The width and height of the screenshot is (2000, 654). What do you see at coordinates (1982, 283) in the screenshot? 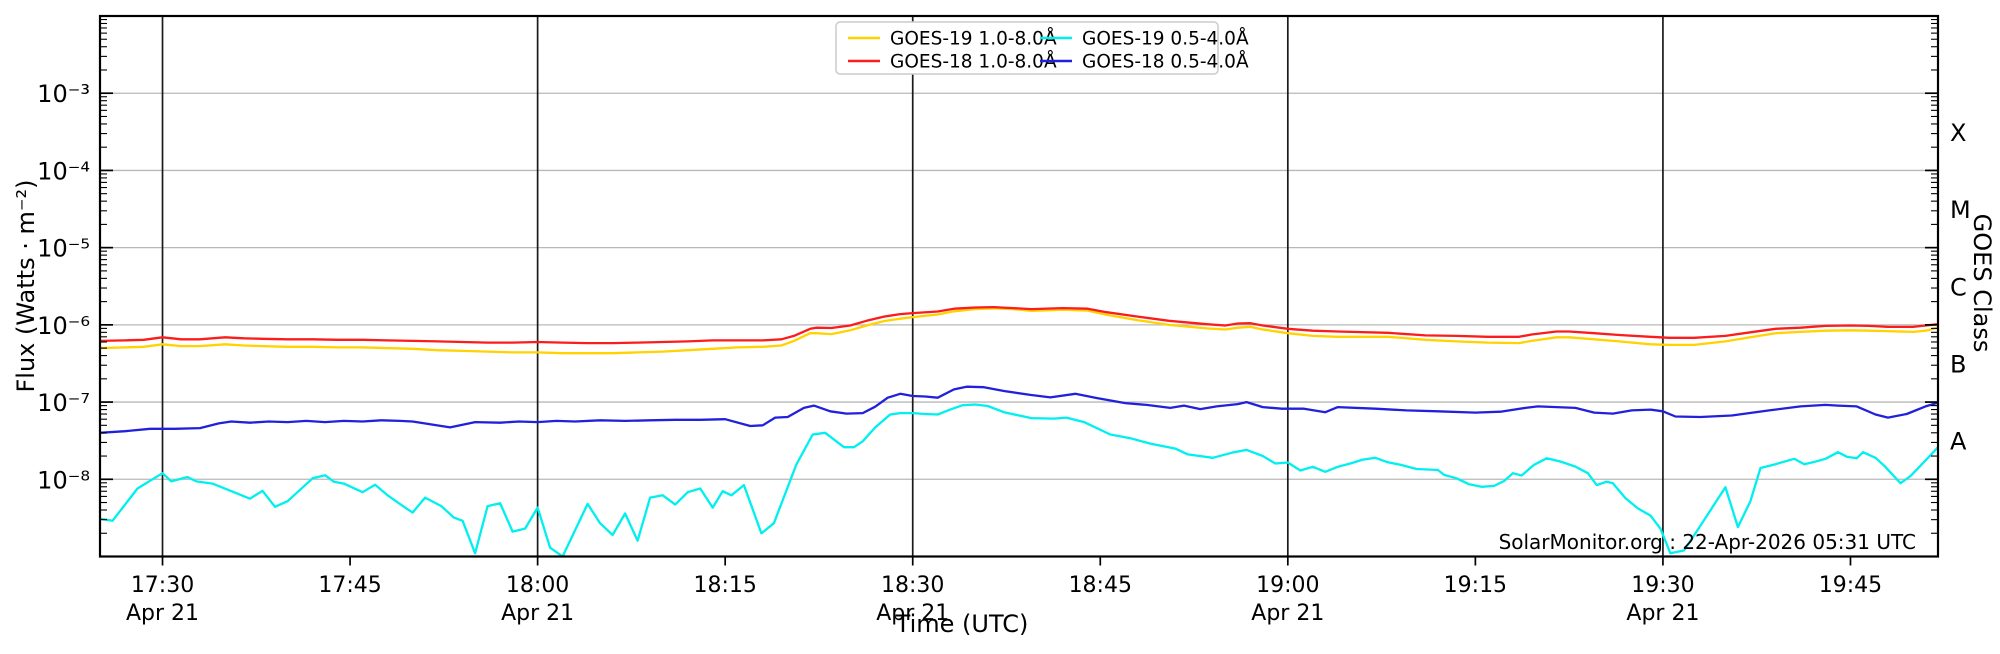
I see `right-axis-label: GOES Class` at bounding box center [1982, 283].